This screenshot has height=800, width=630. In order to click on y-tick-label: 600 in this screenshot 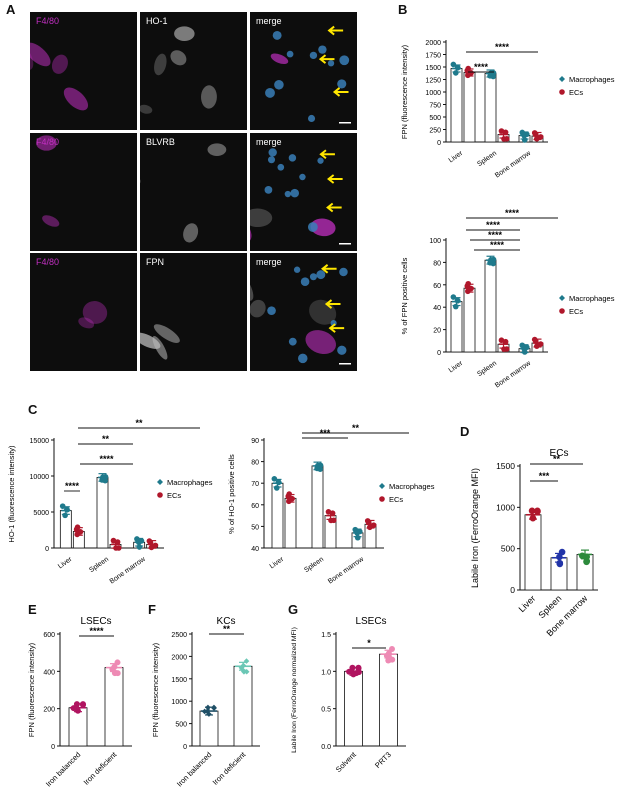, I will do `click(49, 635)`.